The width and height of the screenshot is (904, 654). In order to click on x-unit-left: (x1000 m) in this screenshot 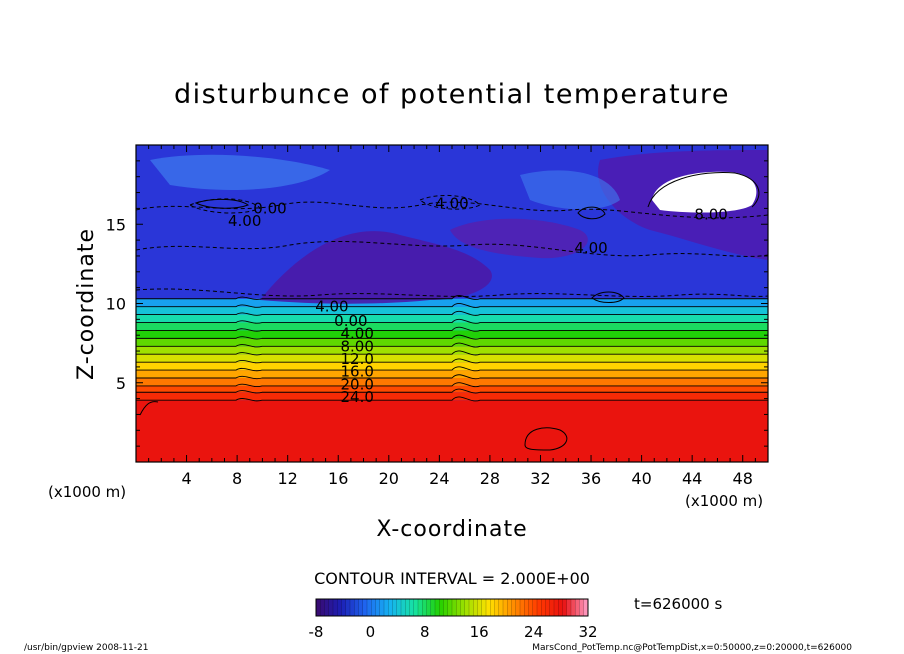, I will do `click(87, 492)`.